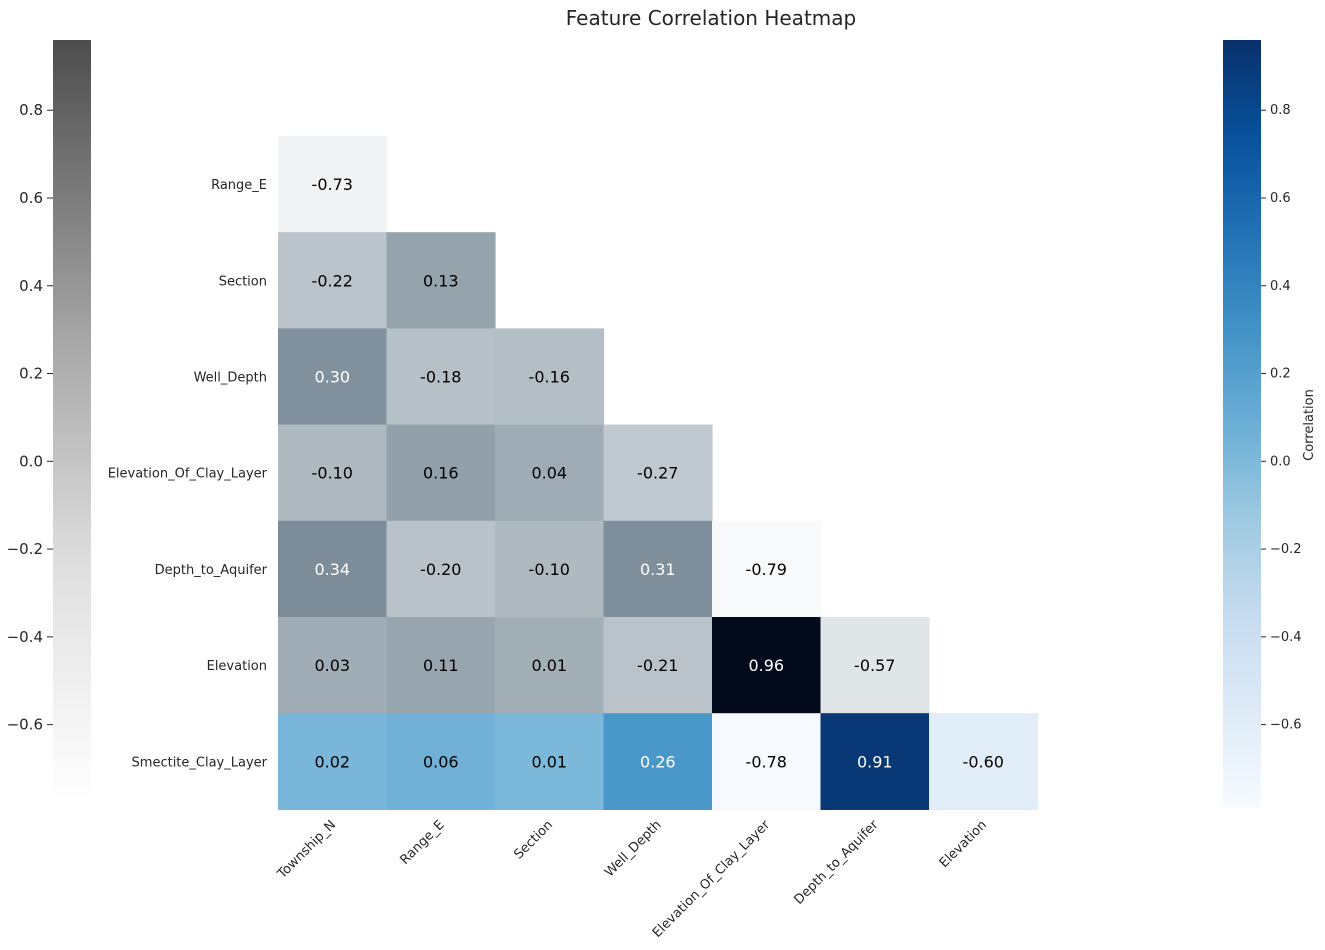  What do you see at coordinates (31, 286) in the screenshot?
I see `colorbar-left-tick-label: 0.4` at bounding box center [31, 286].